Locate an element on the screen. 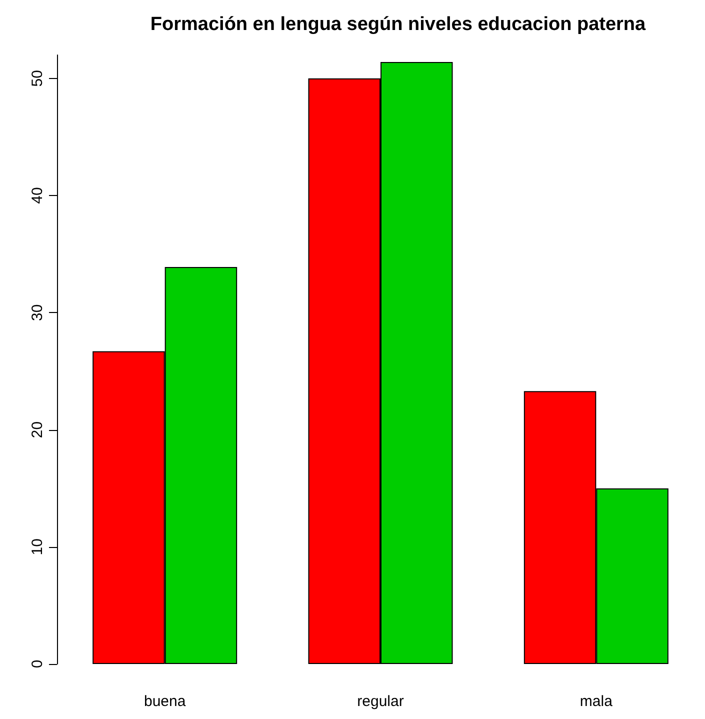  x-tick-label: buena is located at coordinates (165, 701).